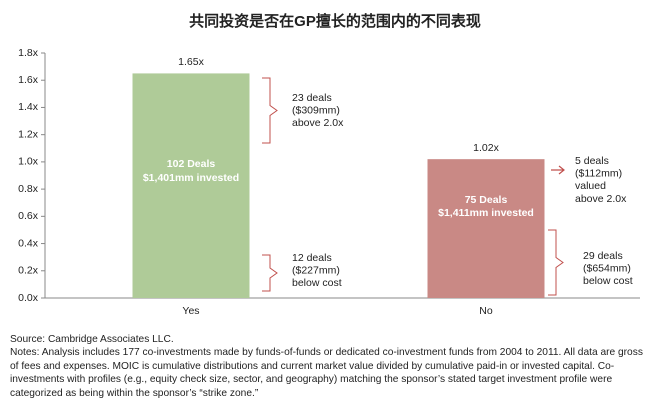 Image resolution: width=658 pixels, height=407 pixels. Describe the element at coordinates (486, 213) in the screenshot. I see `bar-label: $1,411mm invested` at that location.